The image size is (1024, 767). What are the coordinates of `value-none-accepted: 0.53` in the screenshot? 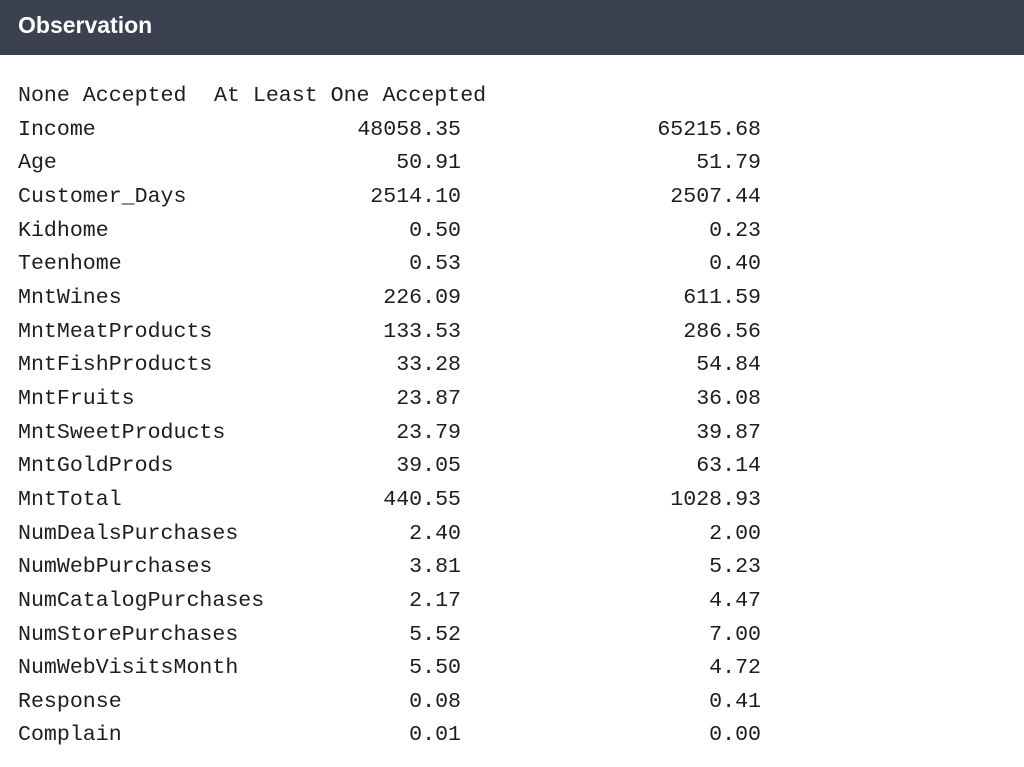 It's located at (435, 264).